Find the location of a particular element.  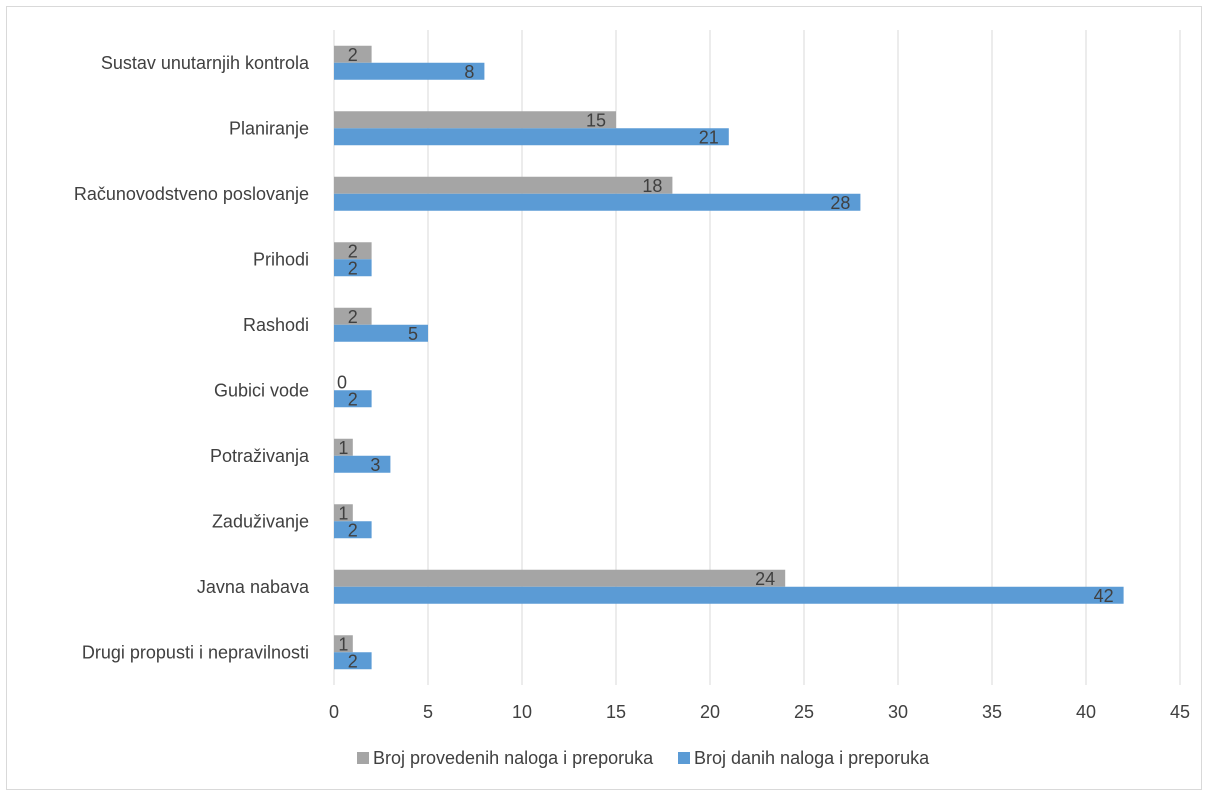

data-label: 5 is located at coordinates (413, 334).